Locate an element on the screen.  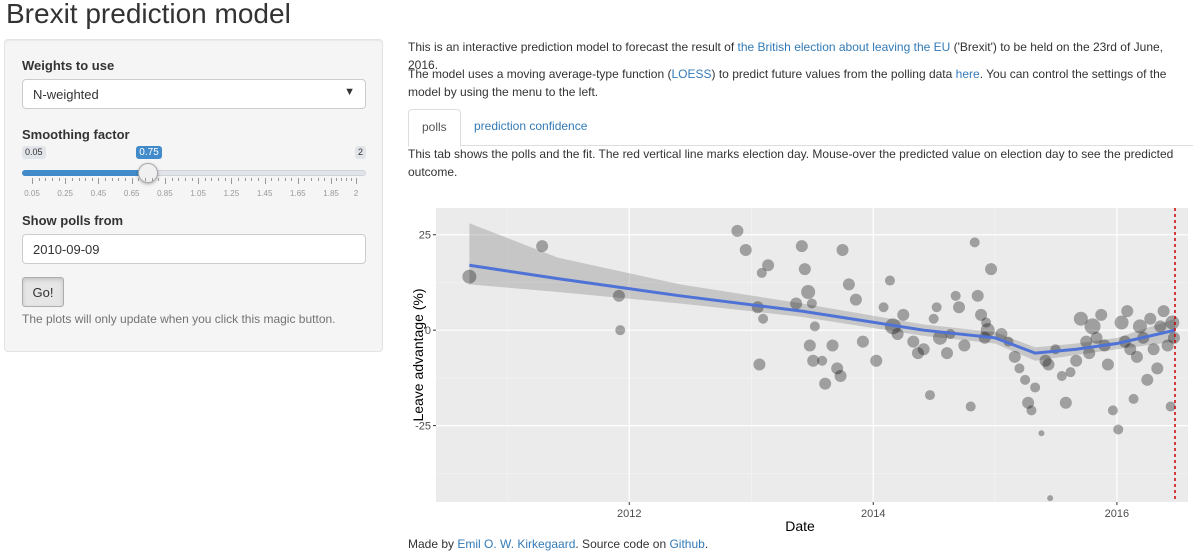
loess-fit-line is located at coordinates (822, 309).